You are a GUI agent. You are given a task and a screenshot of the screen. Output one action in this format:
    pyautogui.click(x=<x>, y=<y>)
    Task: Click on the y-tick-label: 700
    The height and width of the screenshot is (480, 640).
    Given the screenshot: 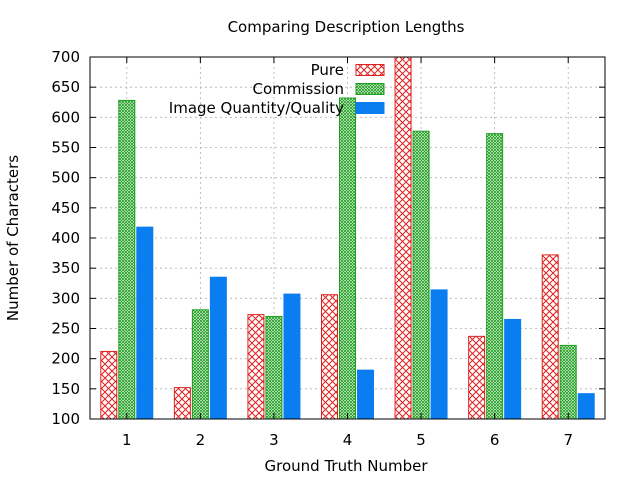 What is the action you would take?
    pyautogui.click(x=65, y=57)
    